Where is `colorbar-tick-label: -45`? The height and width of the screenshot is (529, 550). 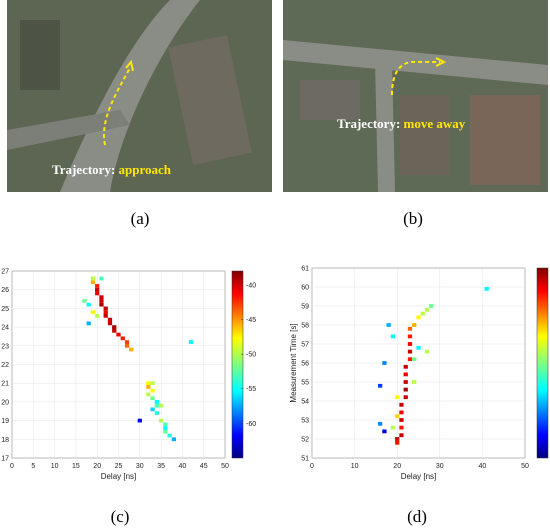
colorbar-tick-label: -45 is located at coordinates (251, 320).